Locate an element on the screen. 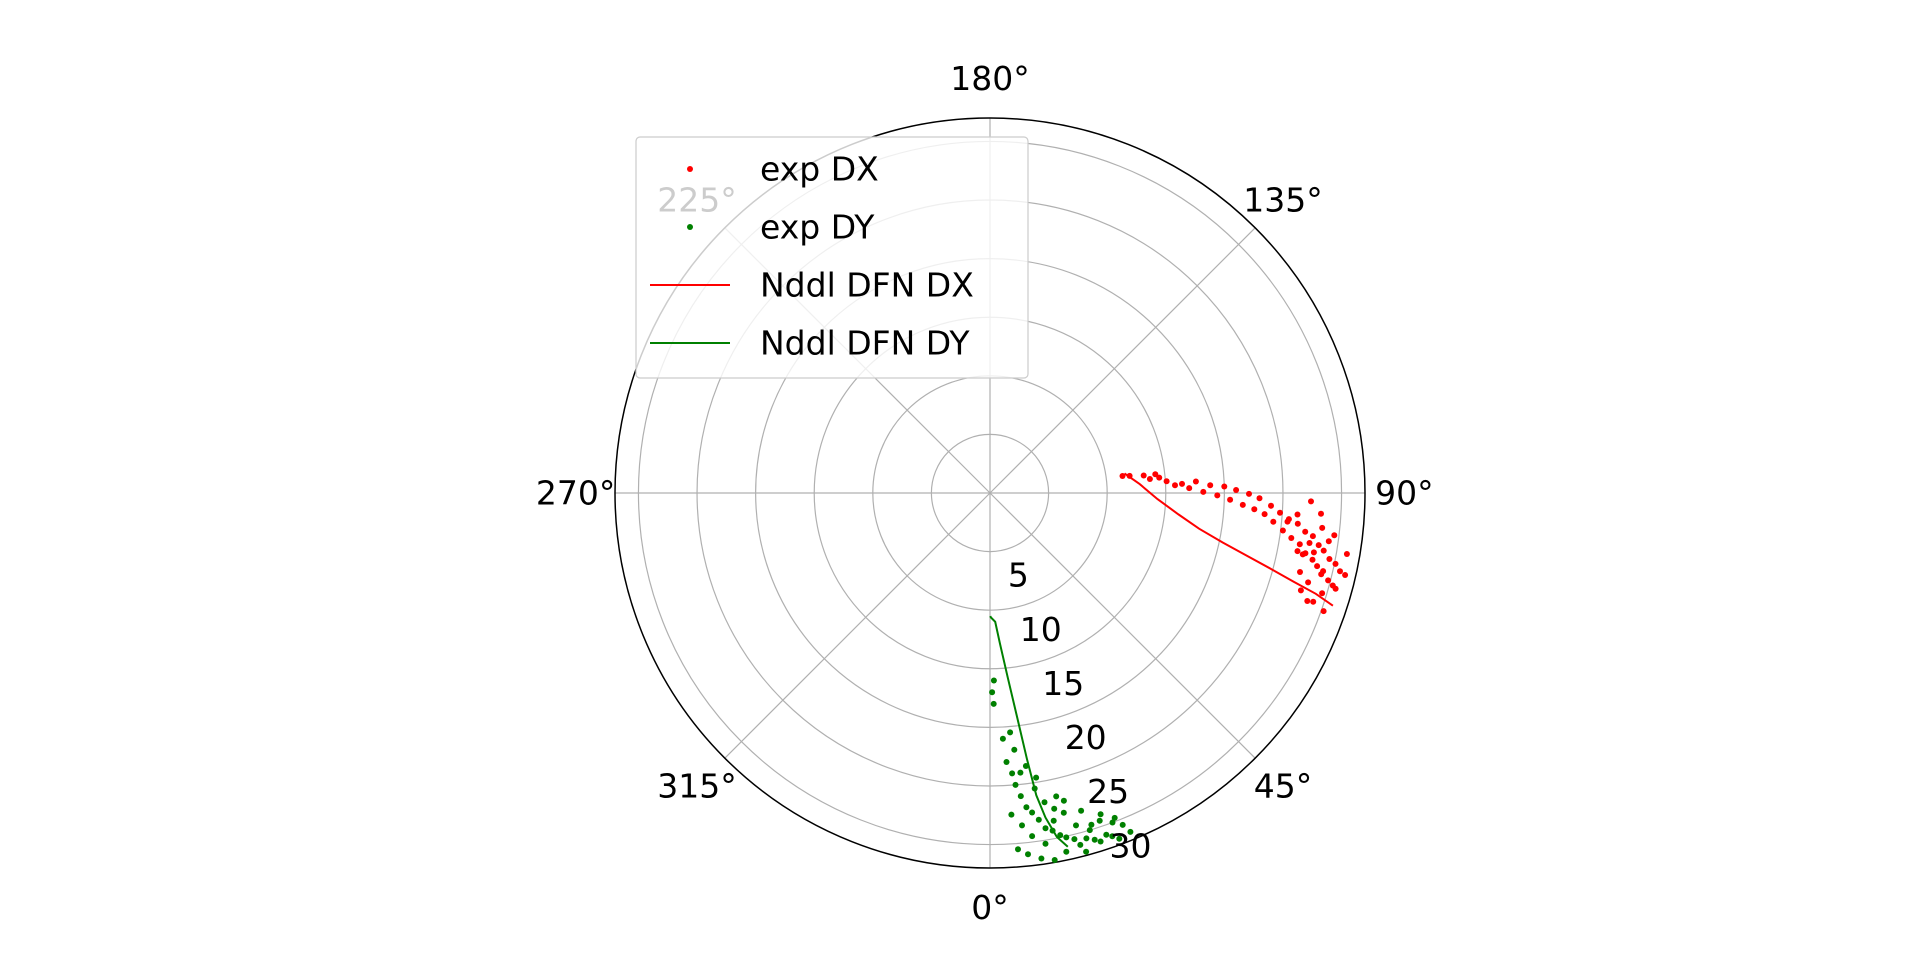  r-tick-label-10: 10 is located at coordinates (1041, 629).